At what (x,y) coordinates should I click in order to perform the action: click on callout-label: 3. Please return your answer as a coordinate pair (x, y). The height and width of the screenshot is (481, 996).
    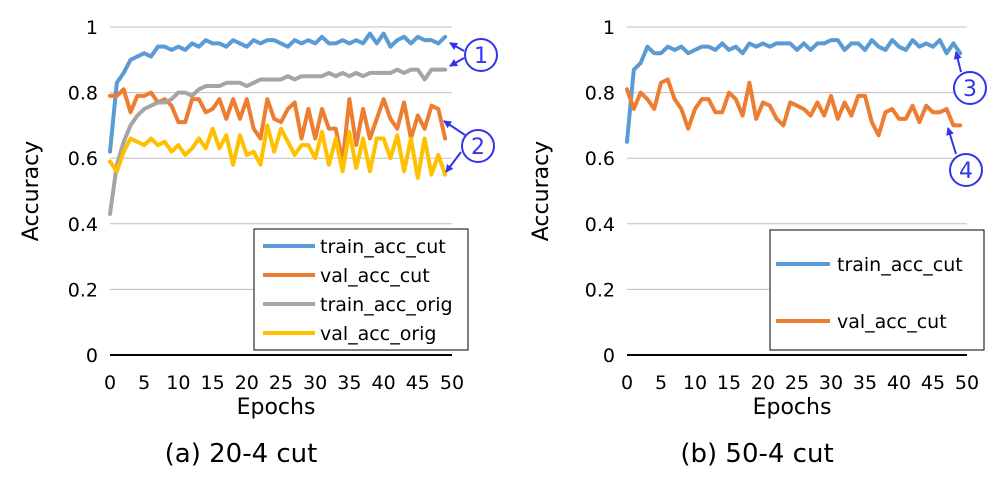
    Looking at the image, I should click on (970, 89).